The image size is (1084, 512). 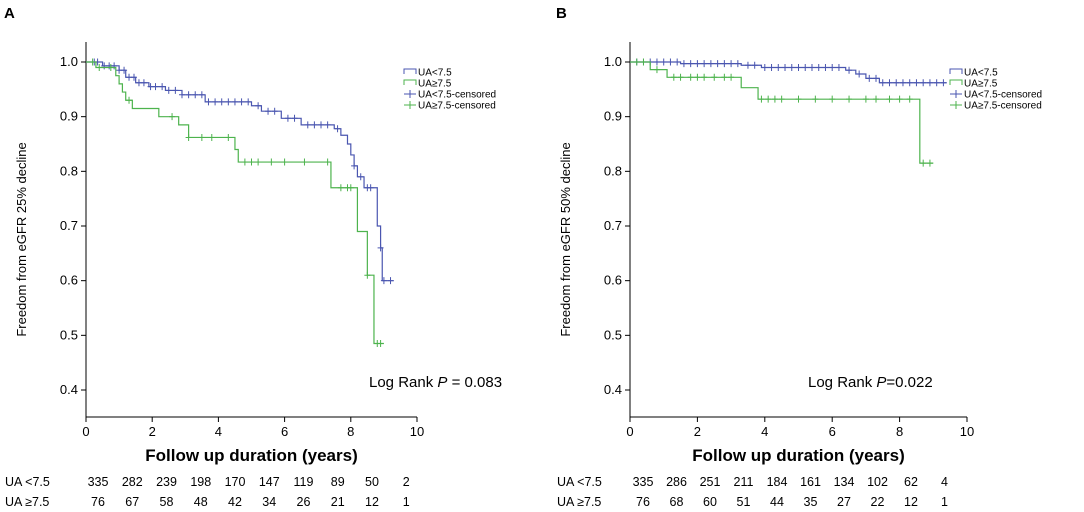 I want to click on risk-value: 26, so click(x=304, y=502).